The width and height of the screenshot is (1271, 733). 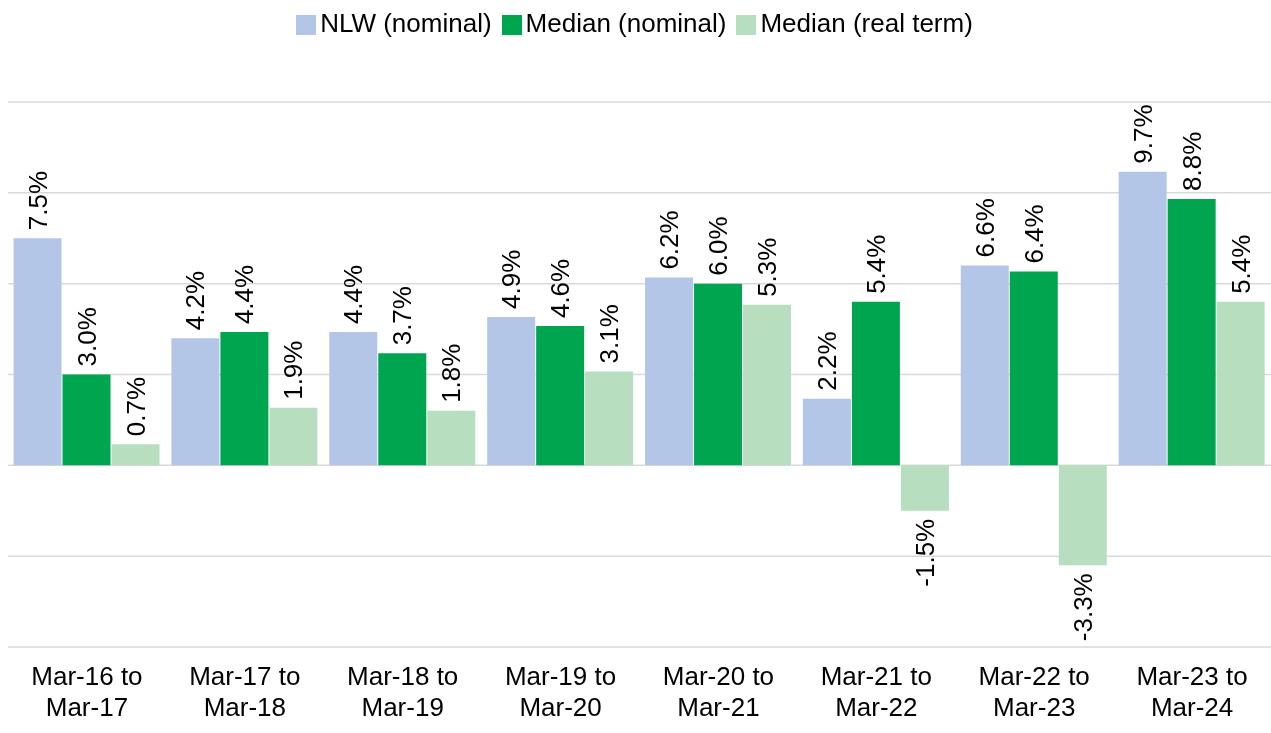 What do you see at coordinates (1034, 691) in the screenshot?
I see `x-tick-label: Mar-22 to Mar-23` at bounding box center [1034, 691].